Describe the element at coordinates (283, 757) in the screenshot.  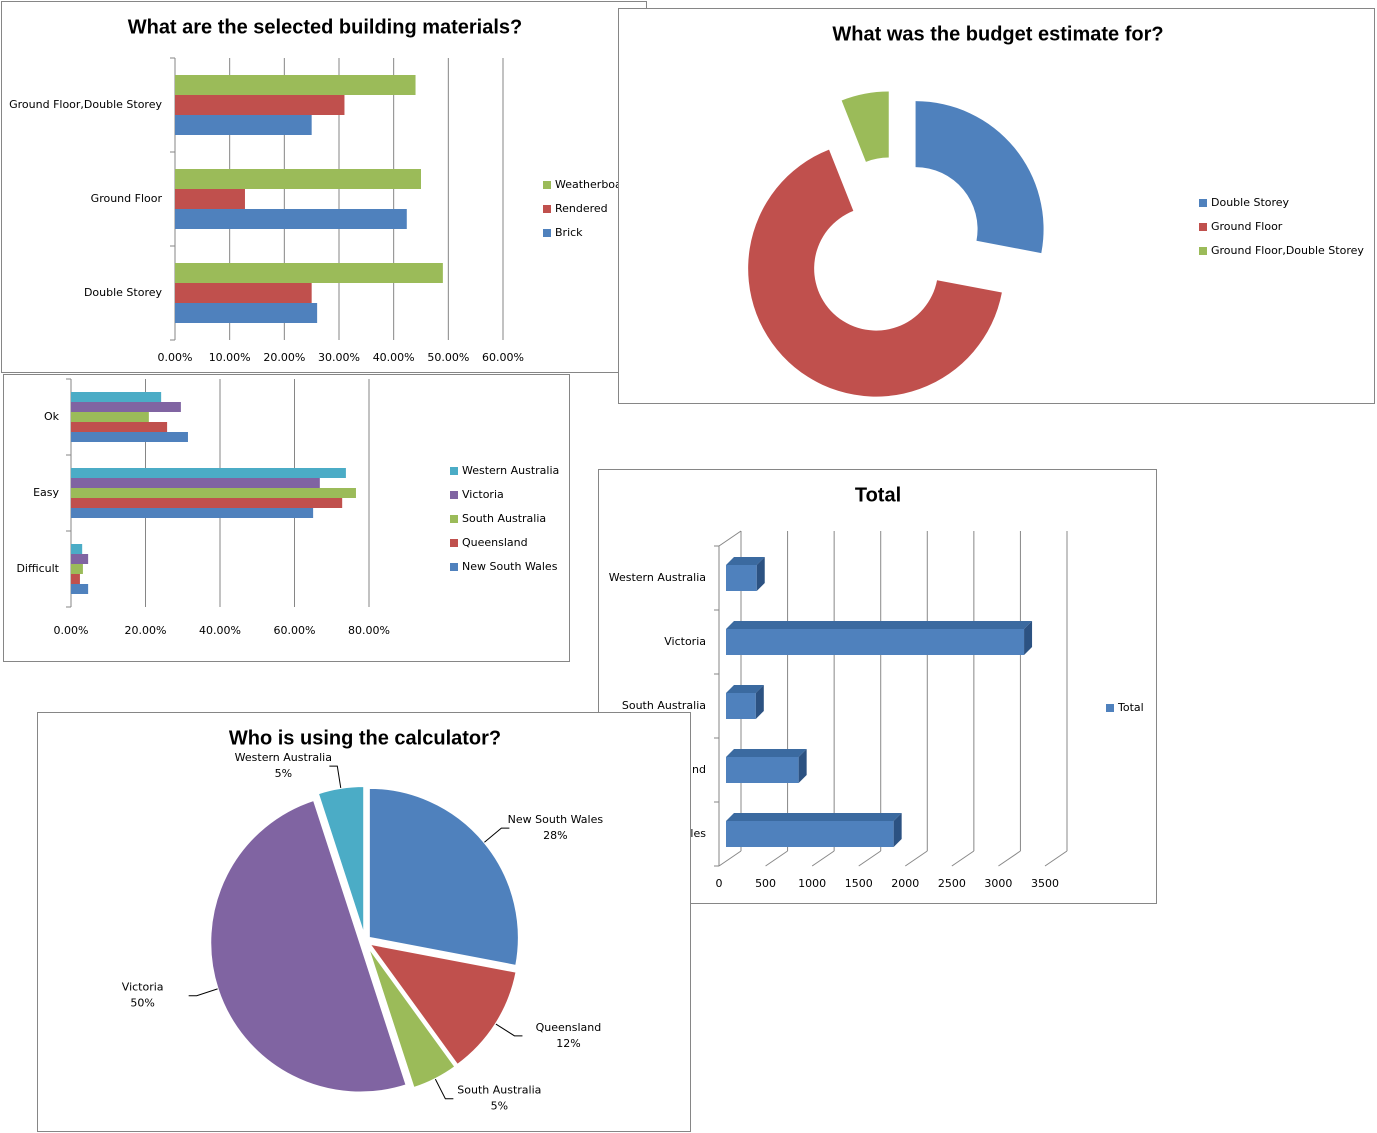
I see `data-label-name: Western Australia` at that location.